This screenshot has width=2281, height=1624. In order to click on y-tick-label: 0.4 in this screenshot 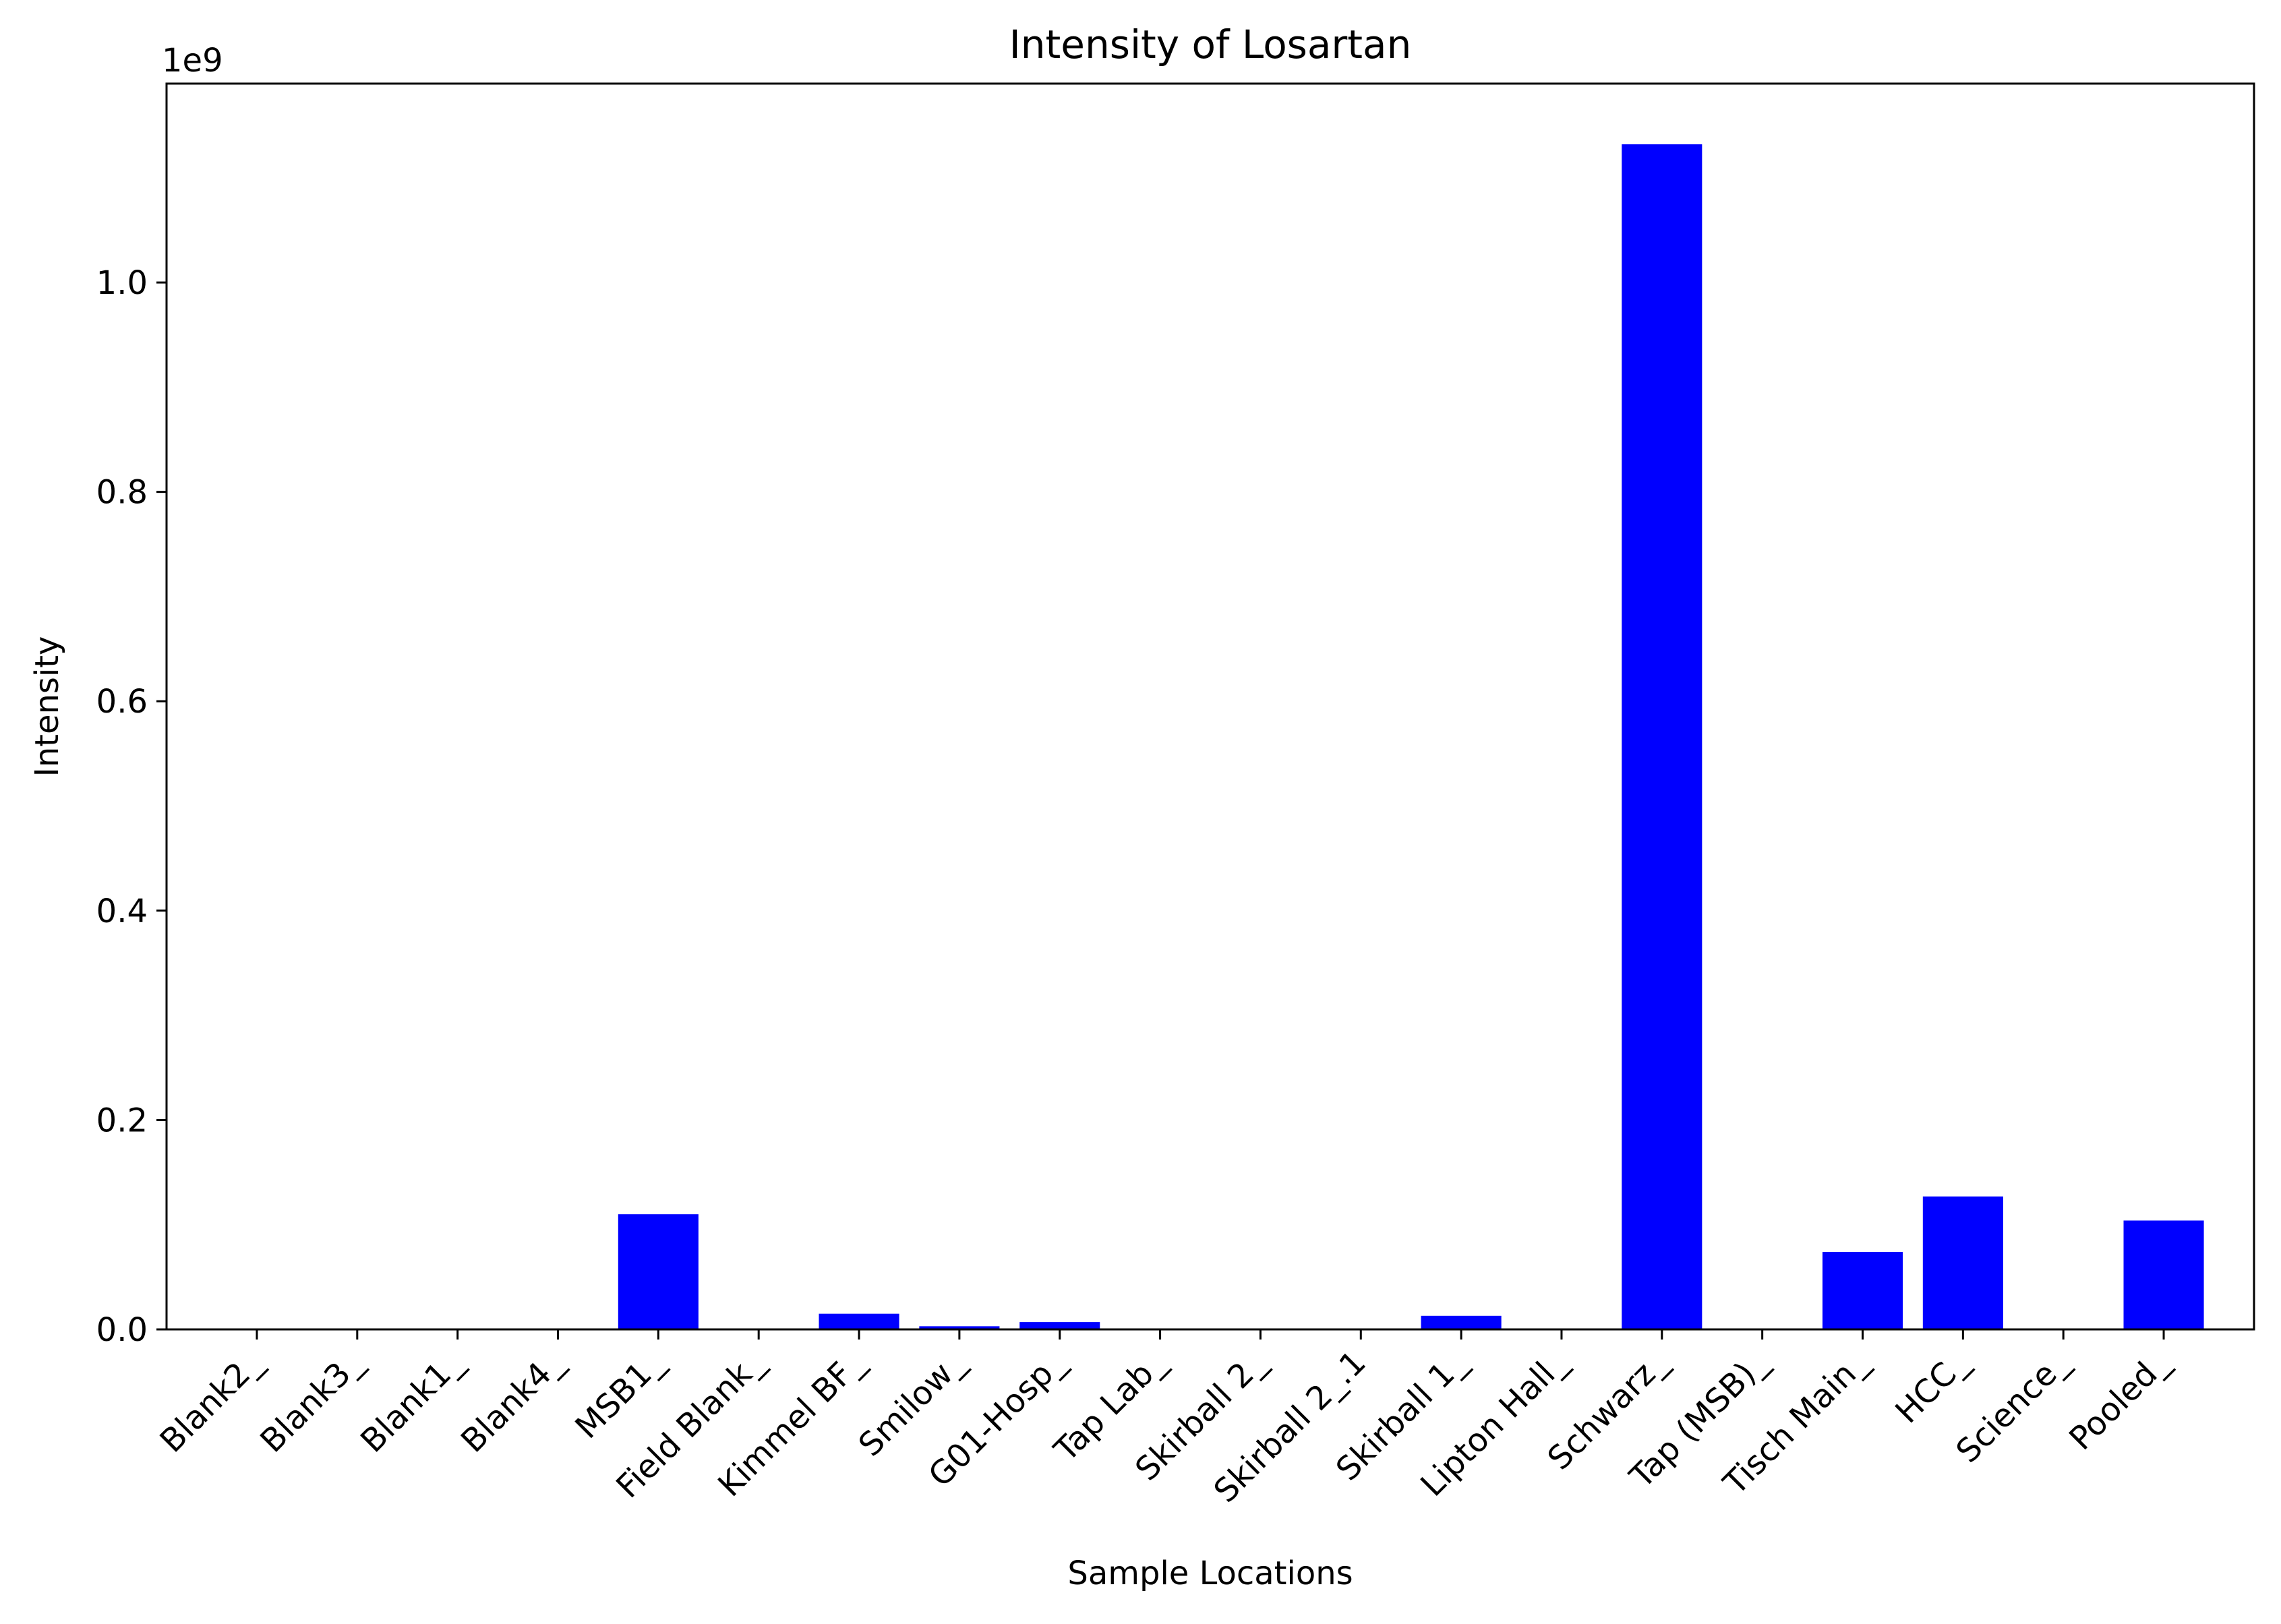, I will do `click(122, 911)`.